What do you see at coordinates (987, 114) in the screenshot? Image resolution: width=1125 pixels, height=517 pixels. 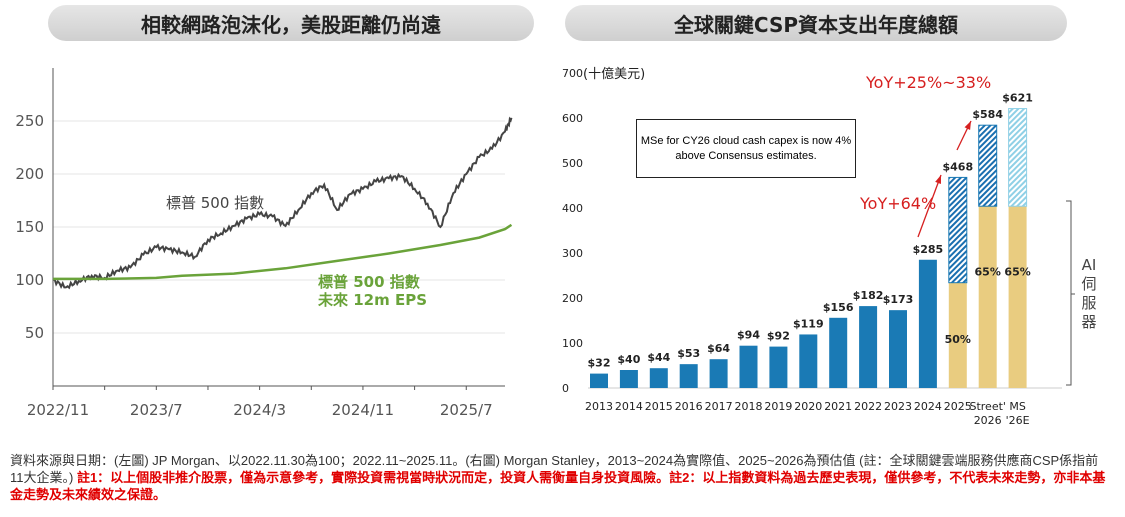 I see `value-label: $584` at bounding box center [987, 114].